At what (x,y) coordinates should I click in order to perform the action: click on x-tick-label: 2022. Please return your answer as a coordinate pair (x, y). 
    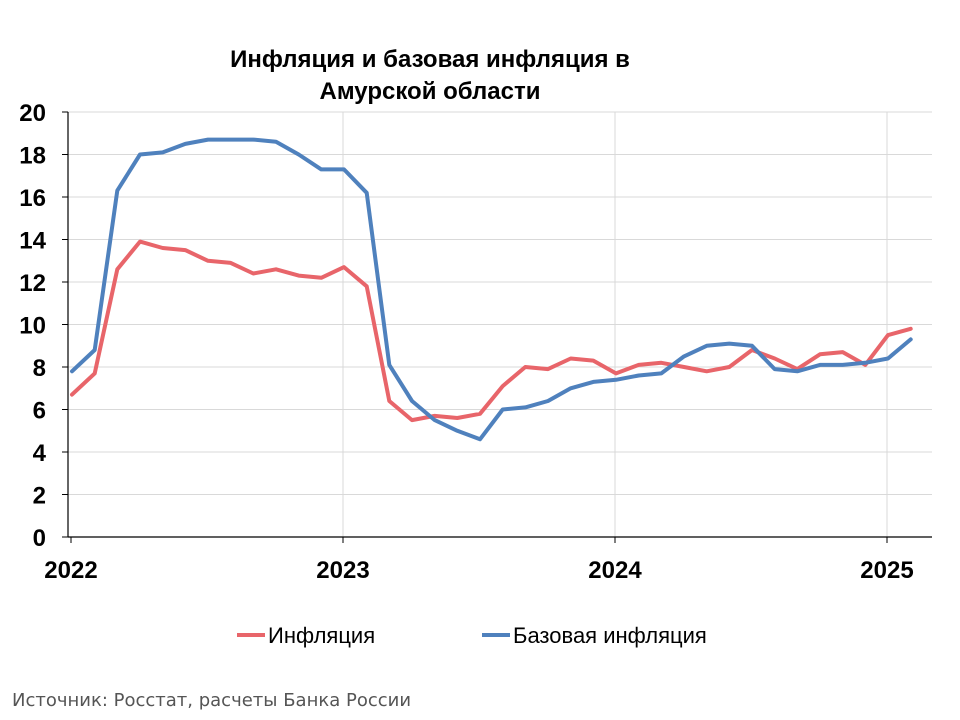
    Looking at the image, I should click on (70, 570).